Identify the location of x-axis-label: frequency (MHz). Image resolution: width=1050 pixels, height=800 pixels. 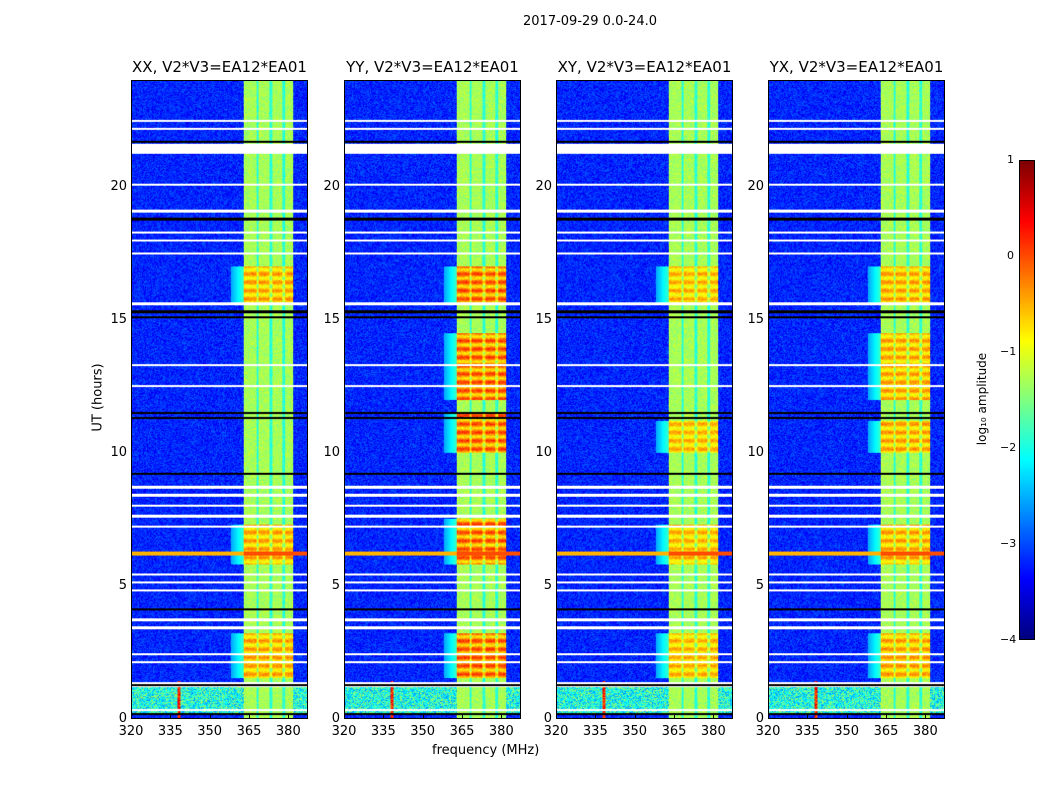
(486, 750).